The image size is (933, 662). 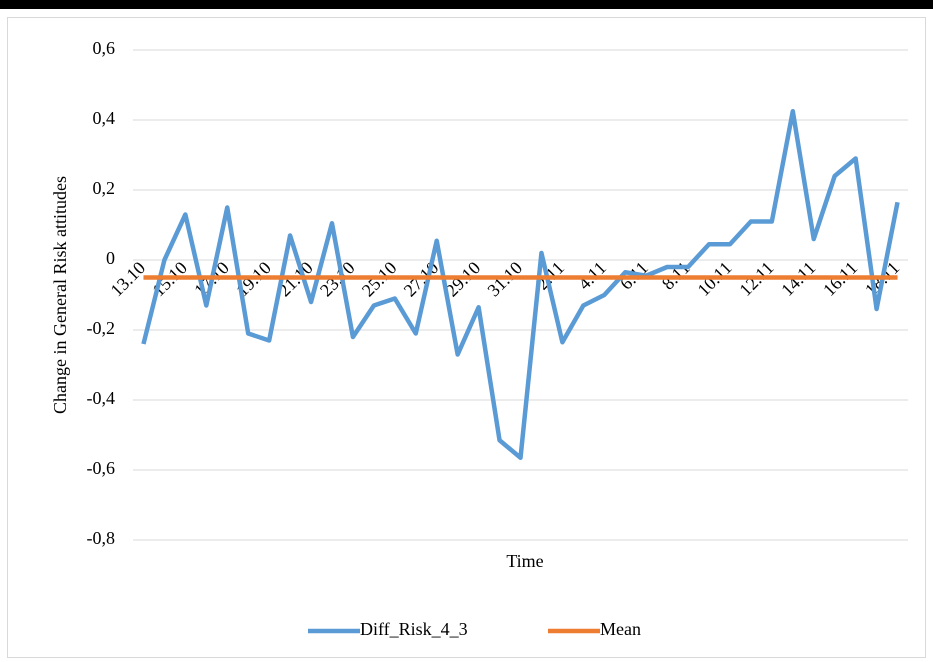 I want to click on y-tick-label: -0,4, so click(x=101, y=398).